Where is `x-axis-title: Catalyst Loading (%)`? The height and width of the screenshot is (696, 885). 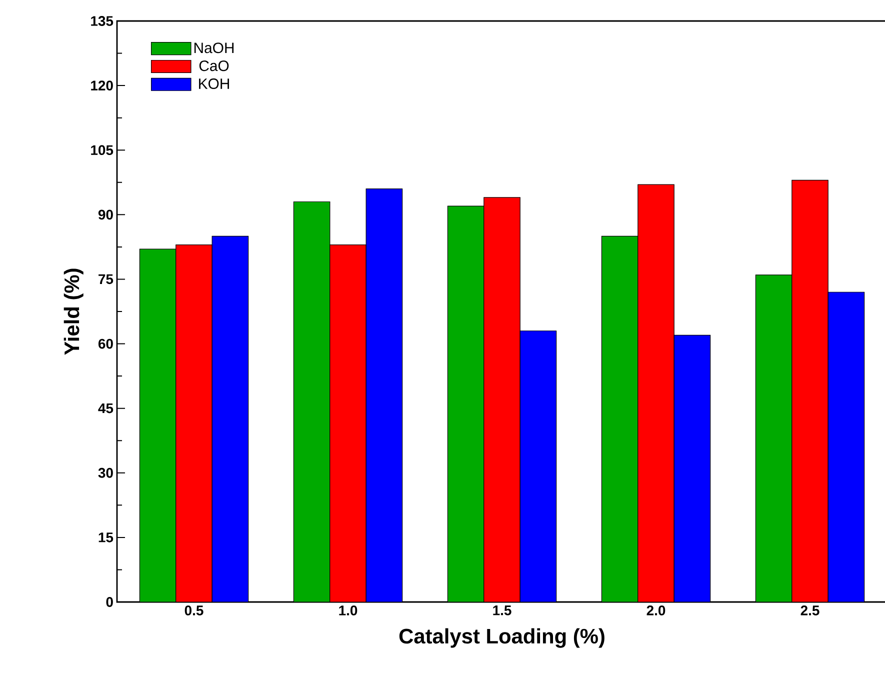 x-axis-title: Catalyst Loading (%) is located at coordinates (501, 638).